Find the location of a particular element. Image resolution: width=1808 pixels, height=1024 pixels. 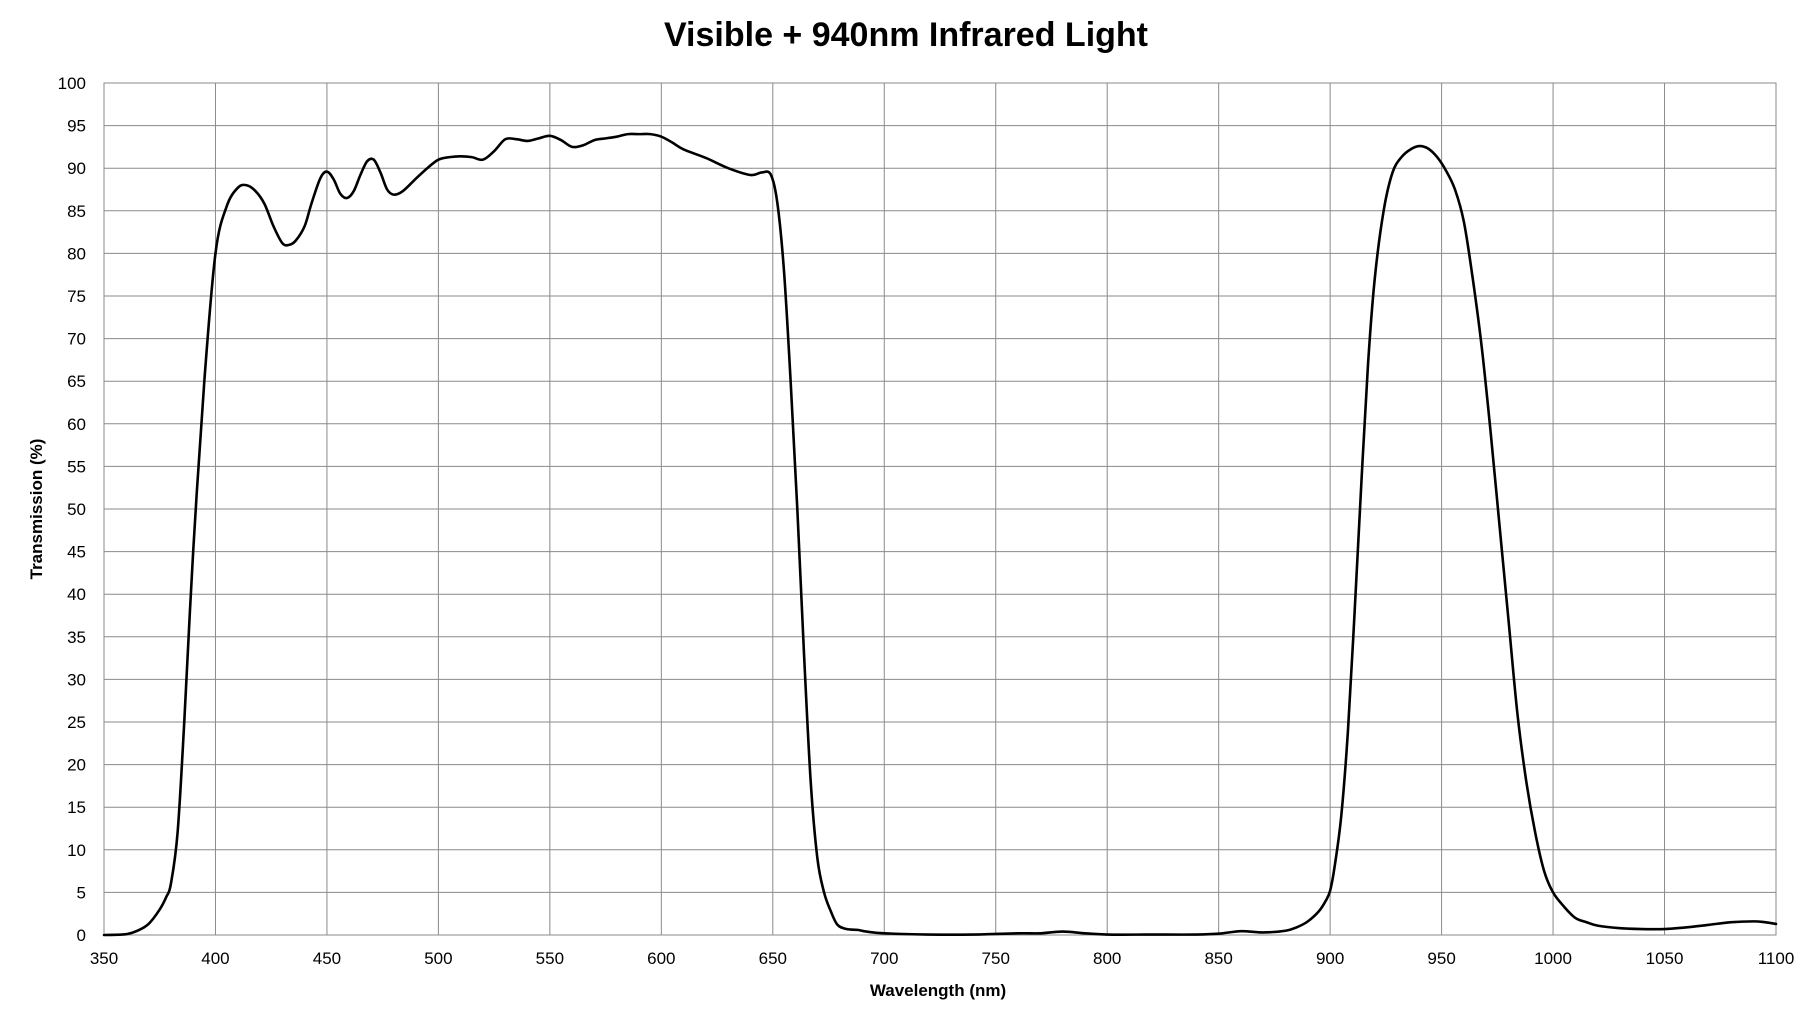

y-tick-label: 100 is located at coordinates (72, 83).